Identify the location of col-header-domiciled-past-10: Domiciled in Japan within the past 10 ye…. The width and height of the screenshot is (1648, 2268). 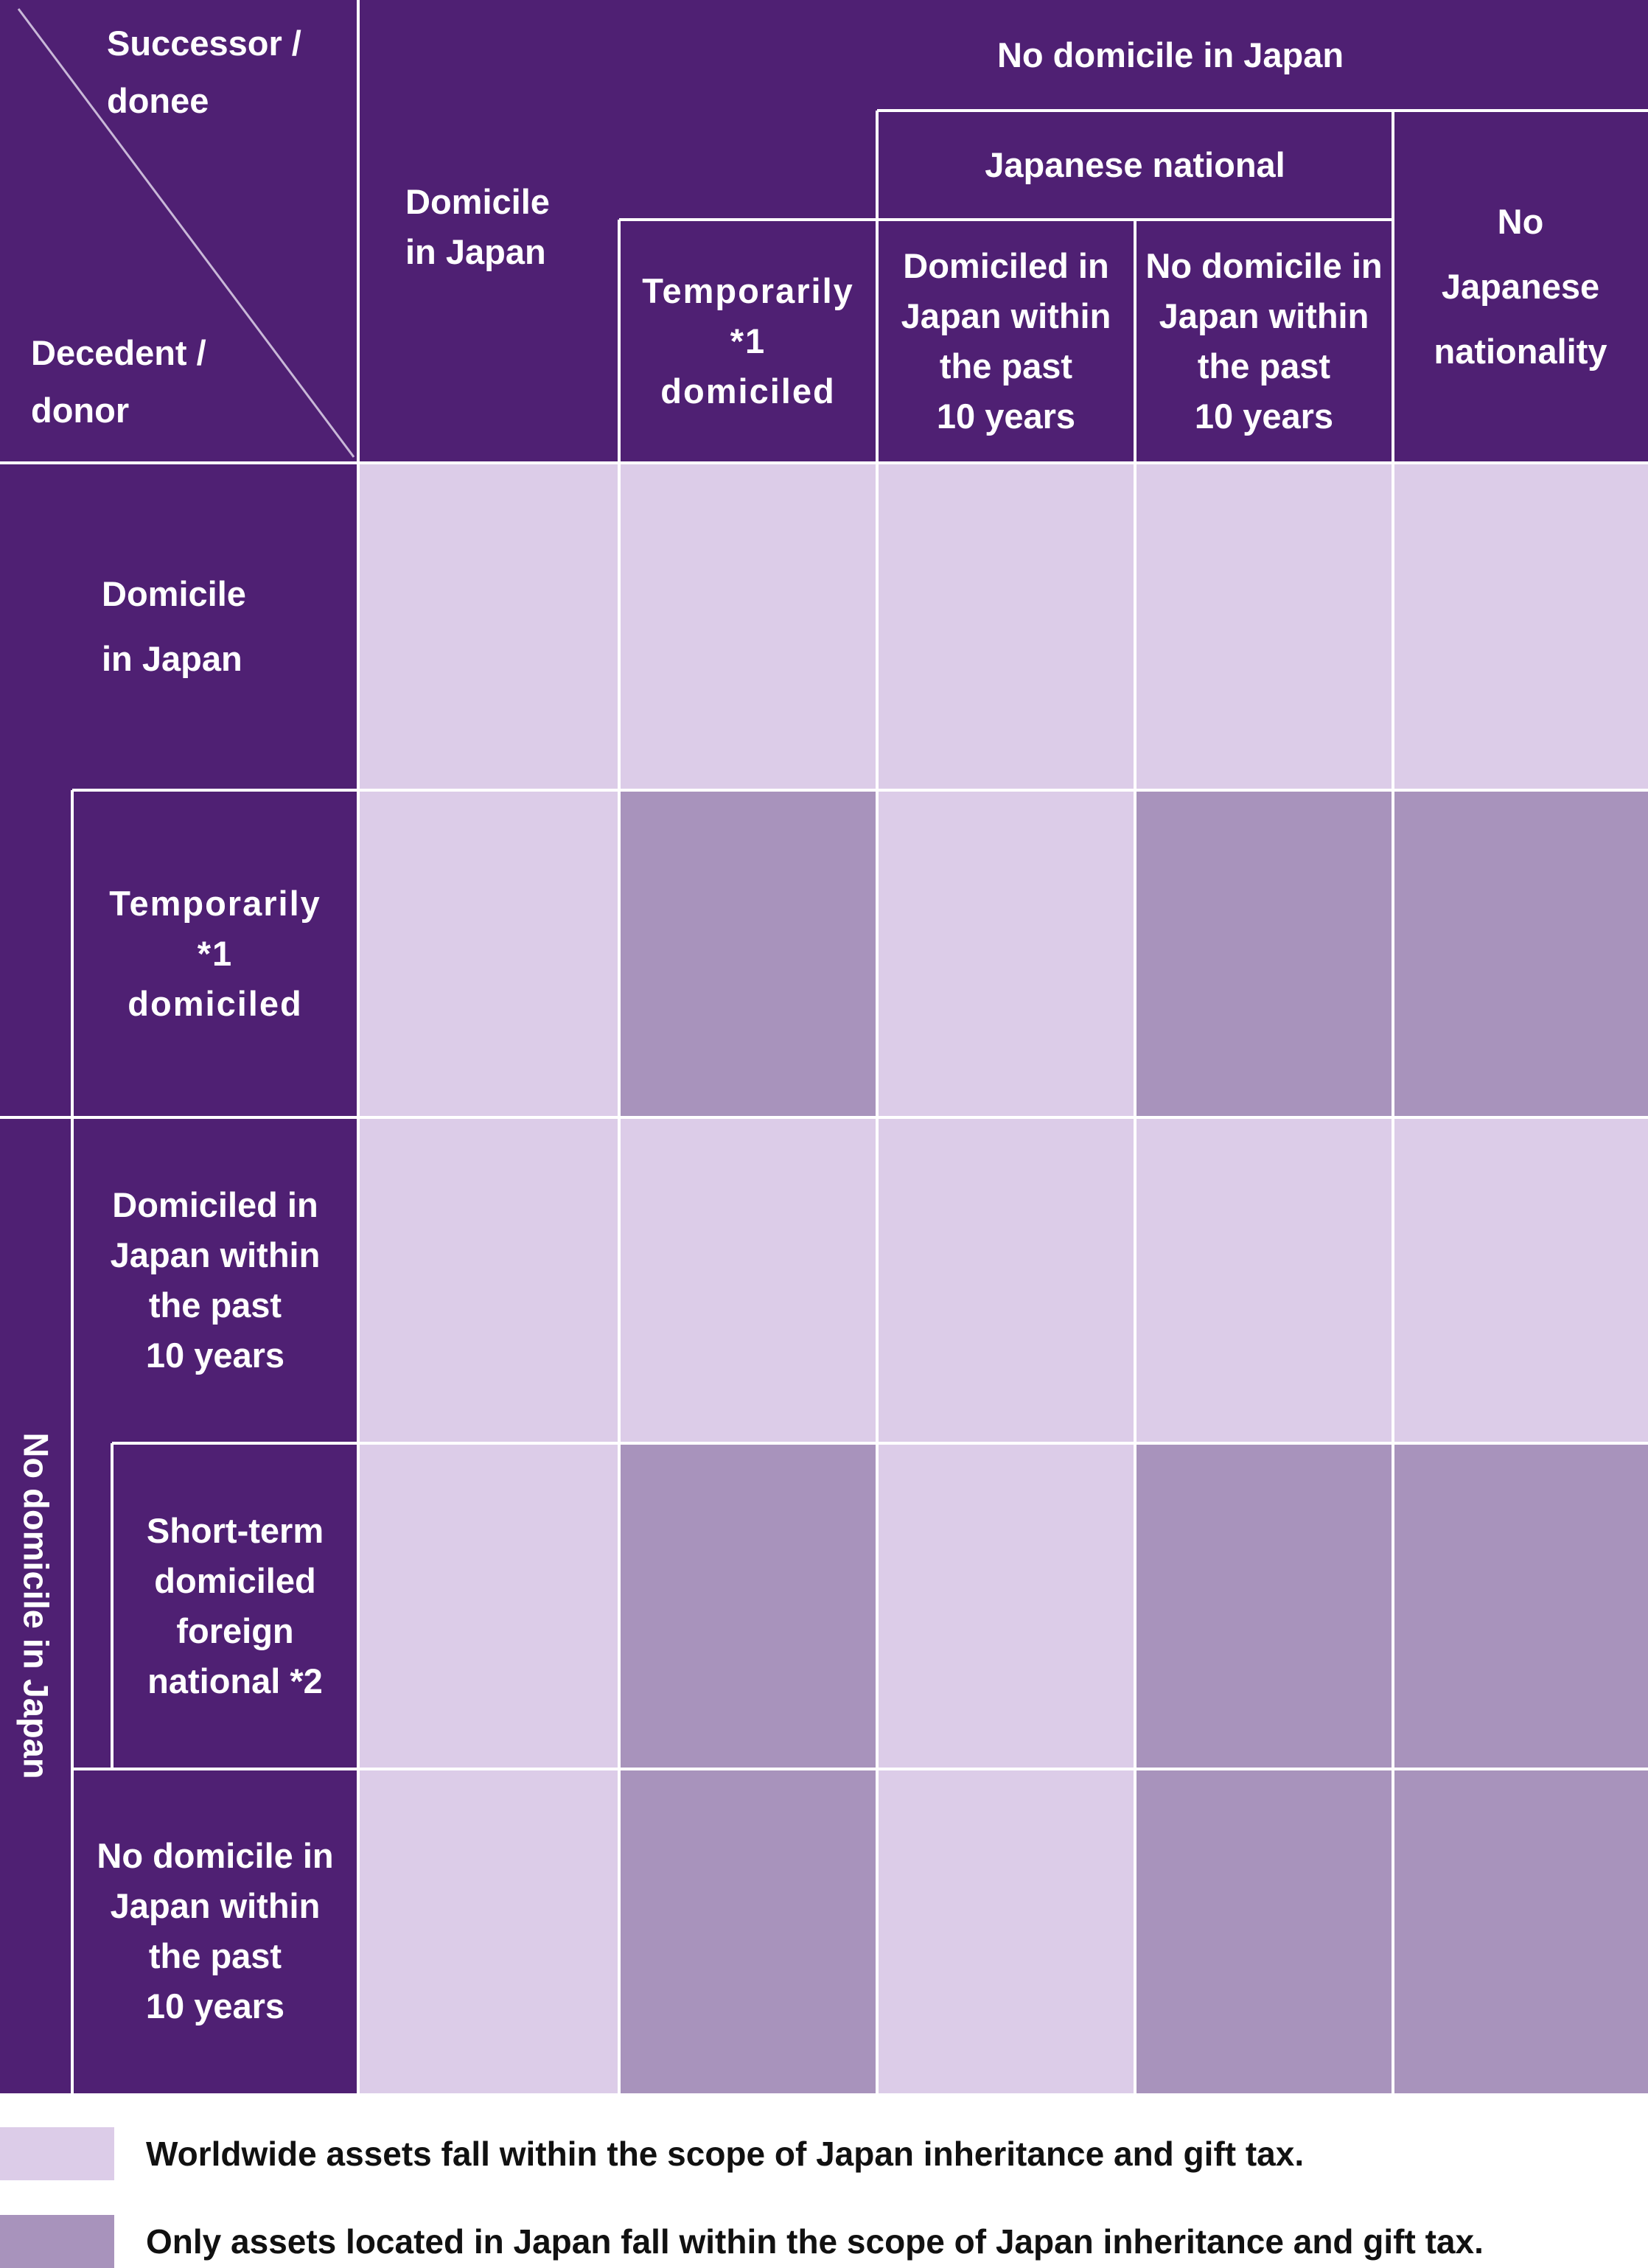
(1006, 341).